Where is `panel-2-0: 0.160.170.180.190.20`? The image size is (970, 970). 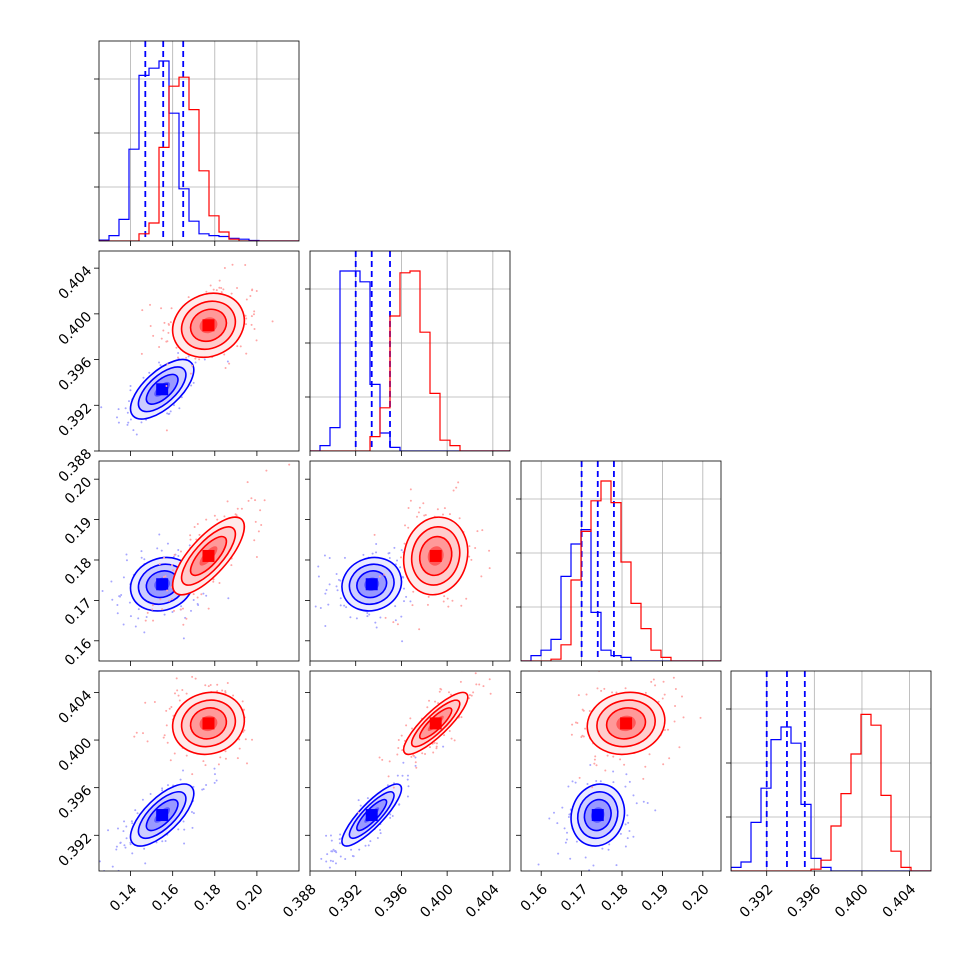
panel-2-0: 0.160.170.180.190.20 is located at coordinates (181, 564).